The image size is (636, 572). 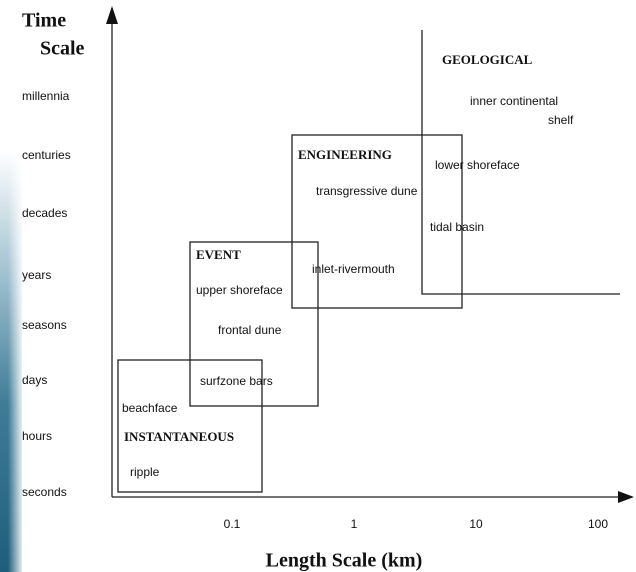 I want to click on y-category: seasons, so click(x=44, y=325).